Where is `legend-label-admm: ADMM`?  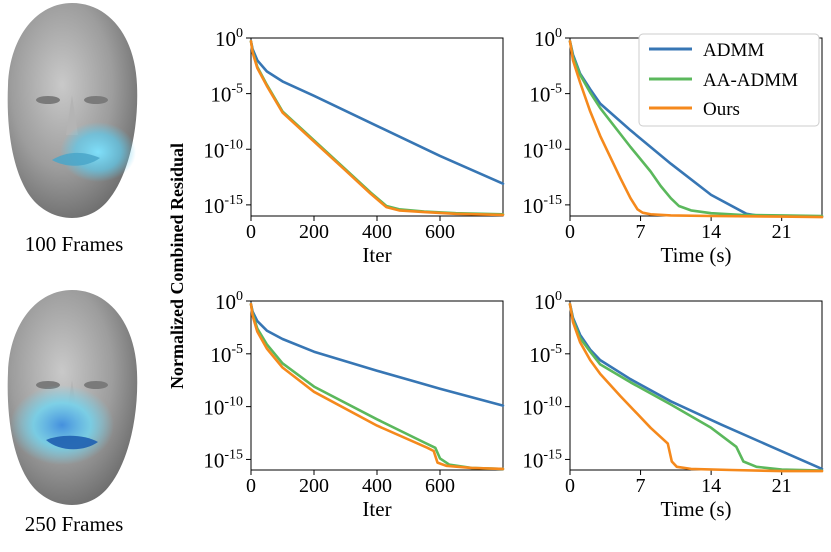 legend-label-admm: ADMM is located at coordinates (733, 50).